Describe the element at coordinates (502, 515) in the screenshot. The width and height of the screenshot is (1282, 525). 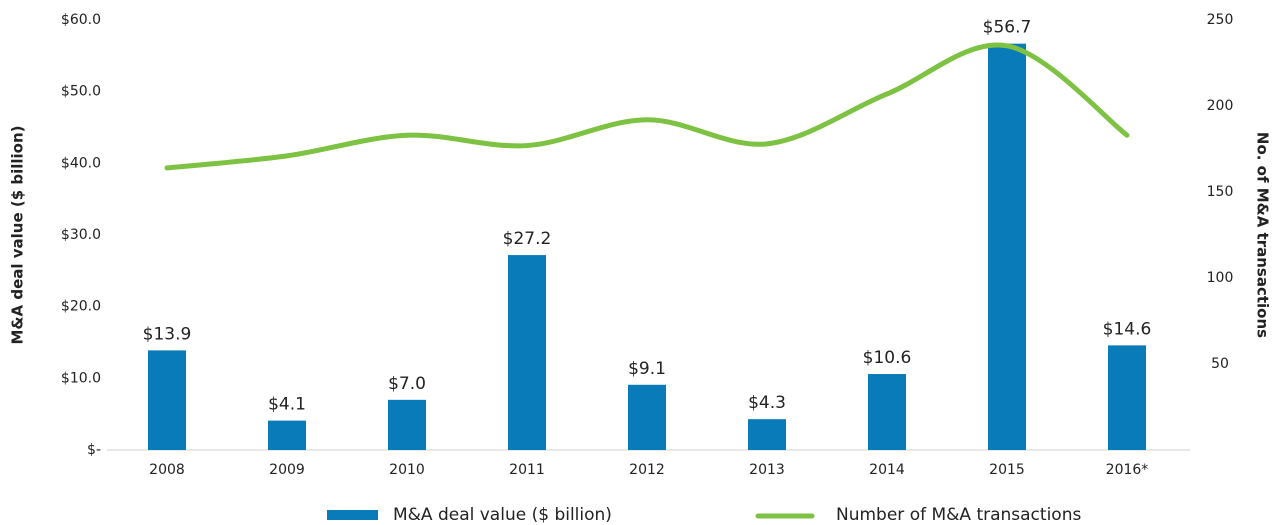
I see `legend-label: M&A deal value ($ billion)` at that location.